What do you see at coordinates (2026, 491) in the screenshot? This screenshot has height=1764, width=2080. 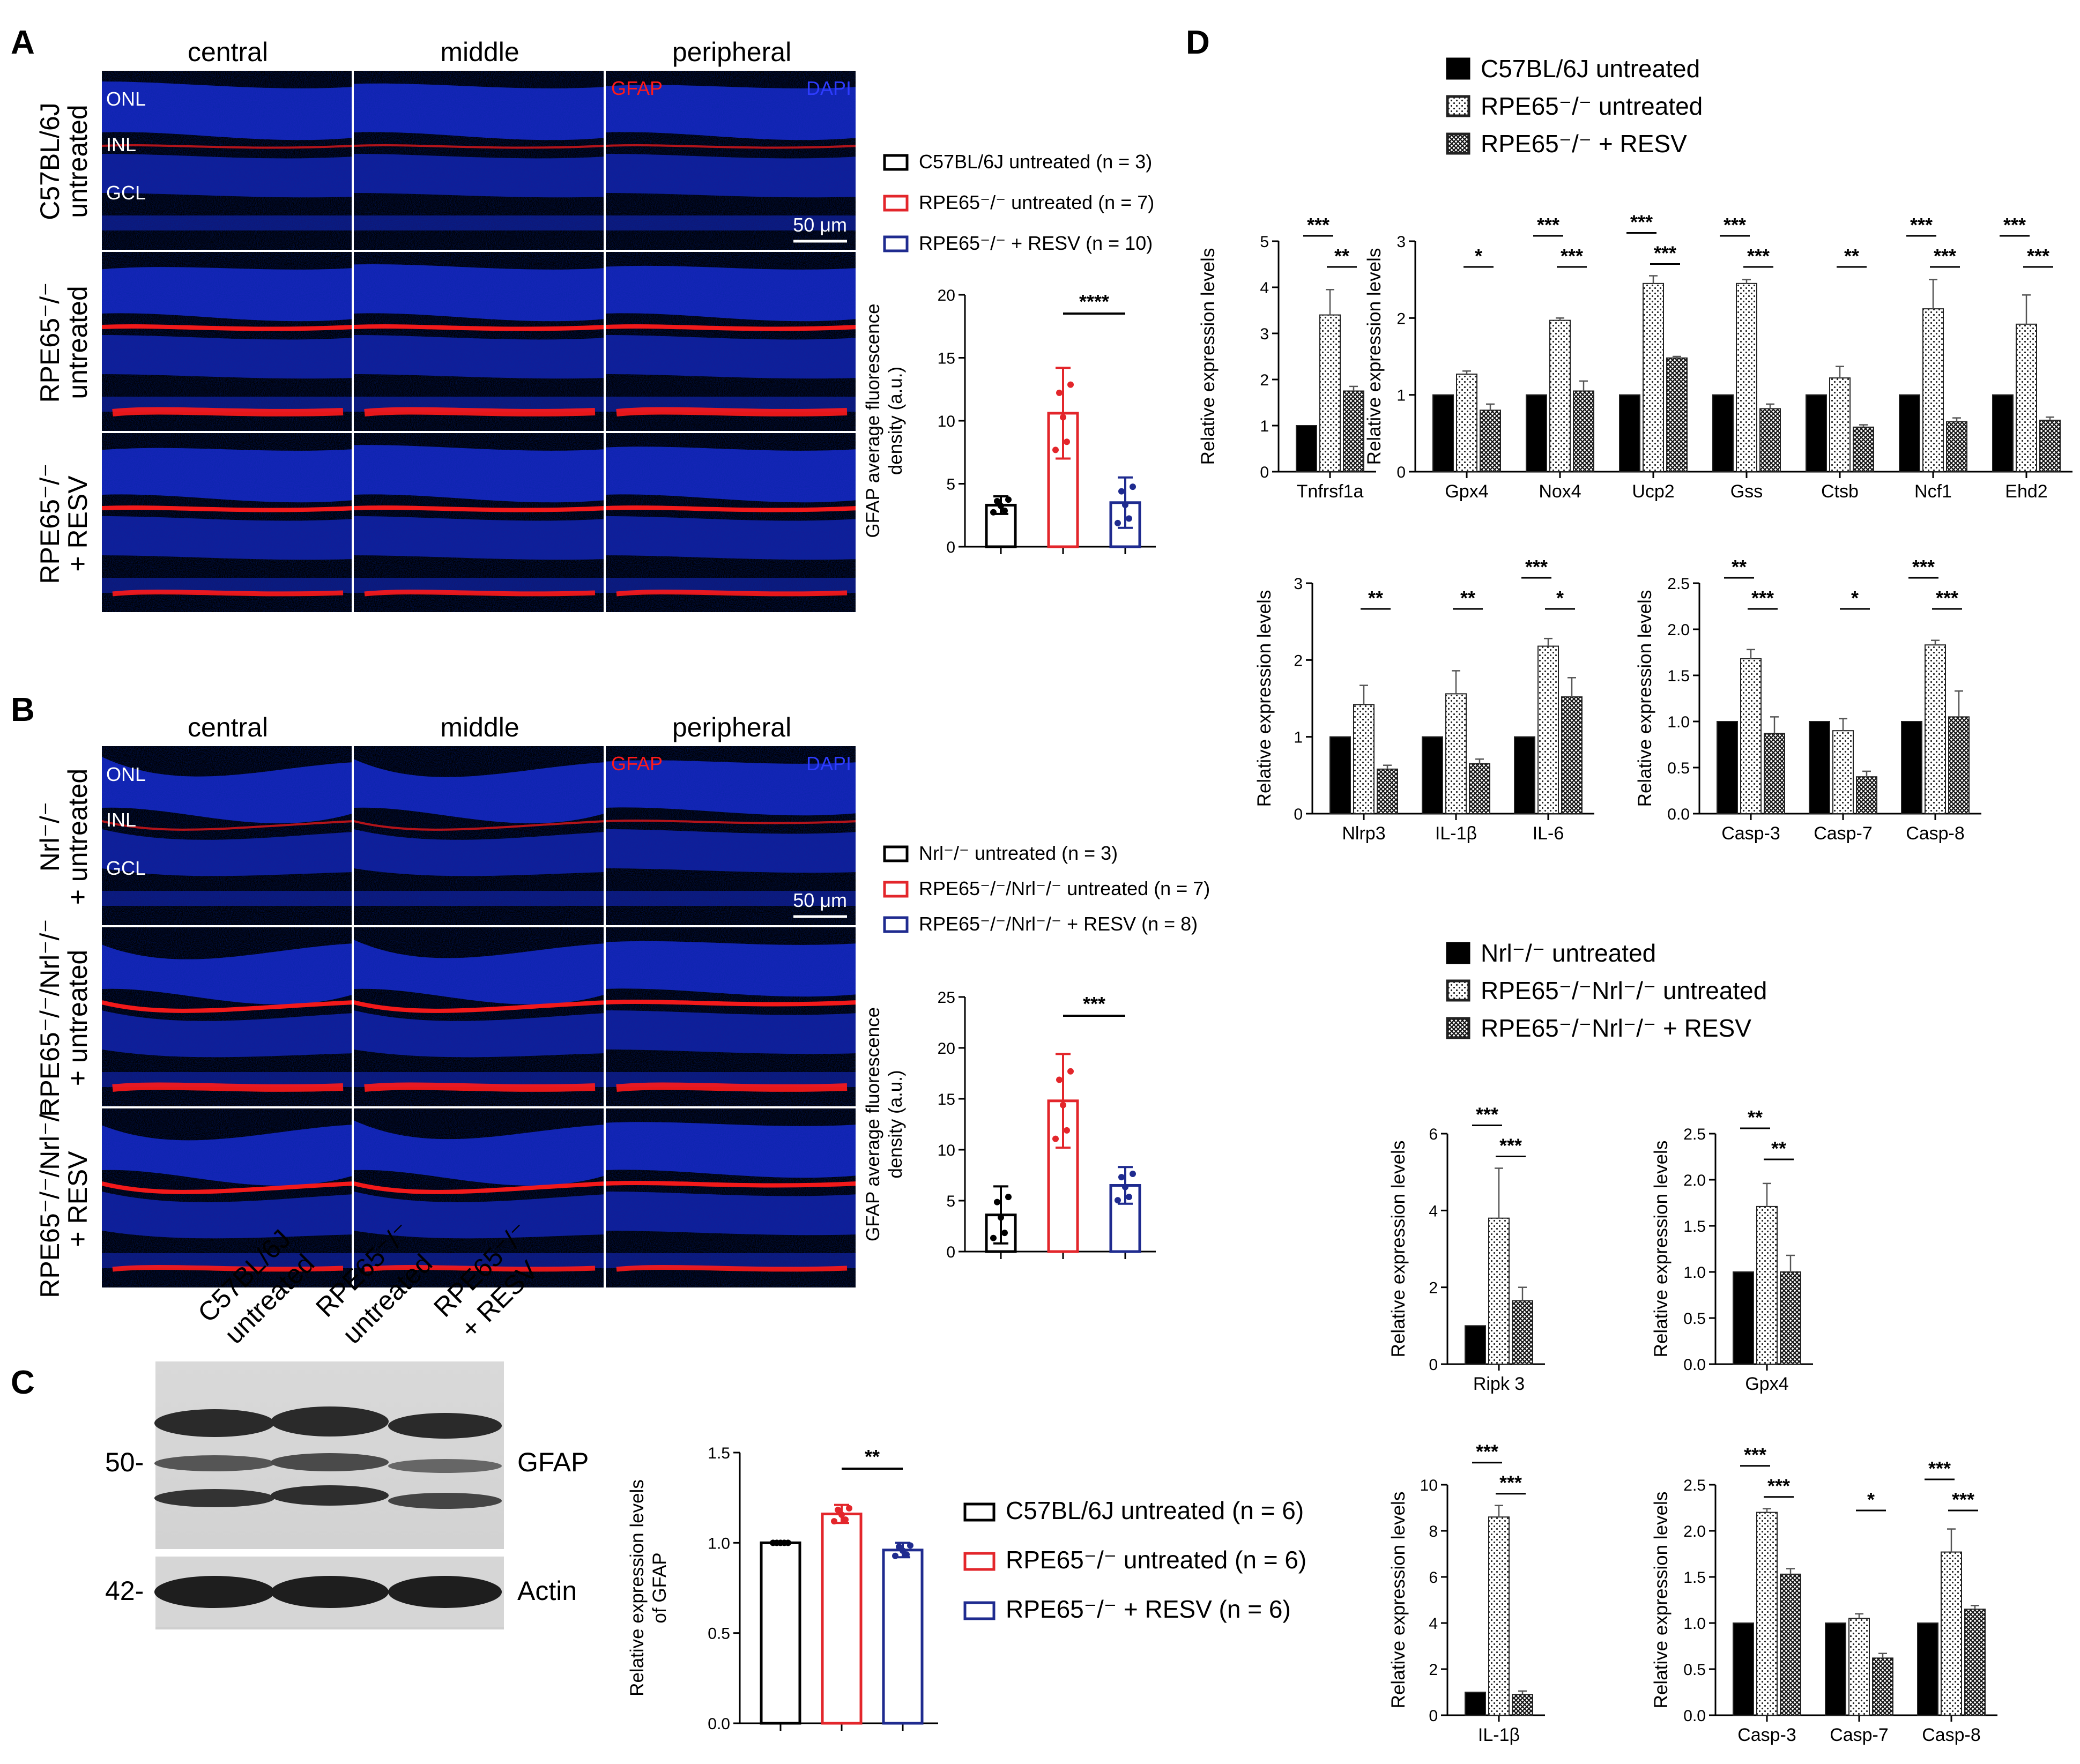 I see `category-label: Ehd2` at bounding box center [2026, 491].